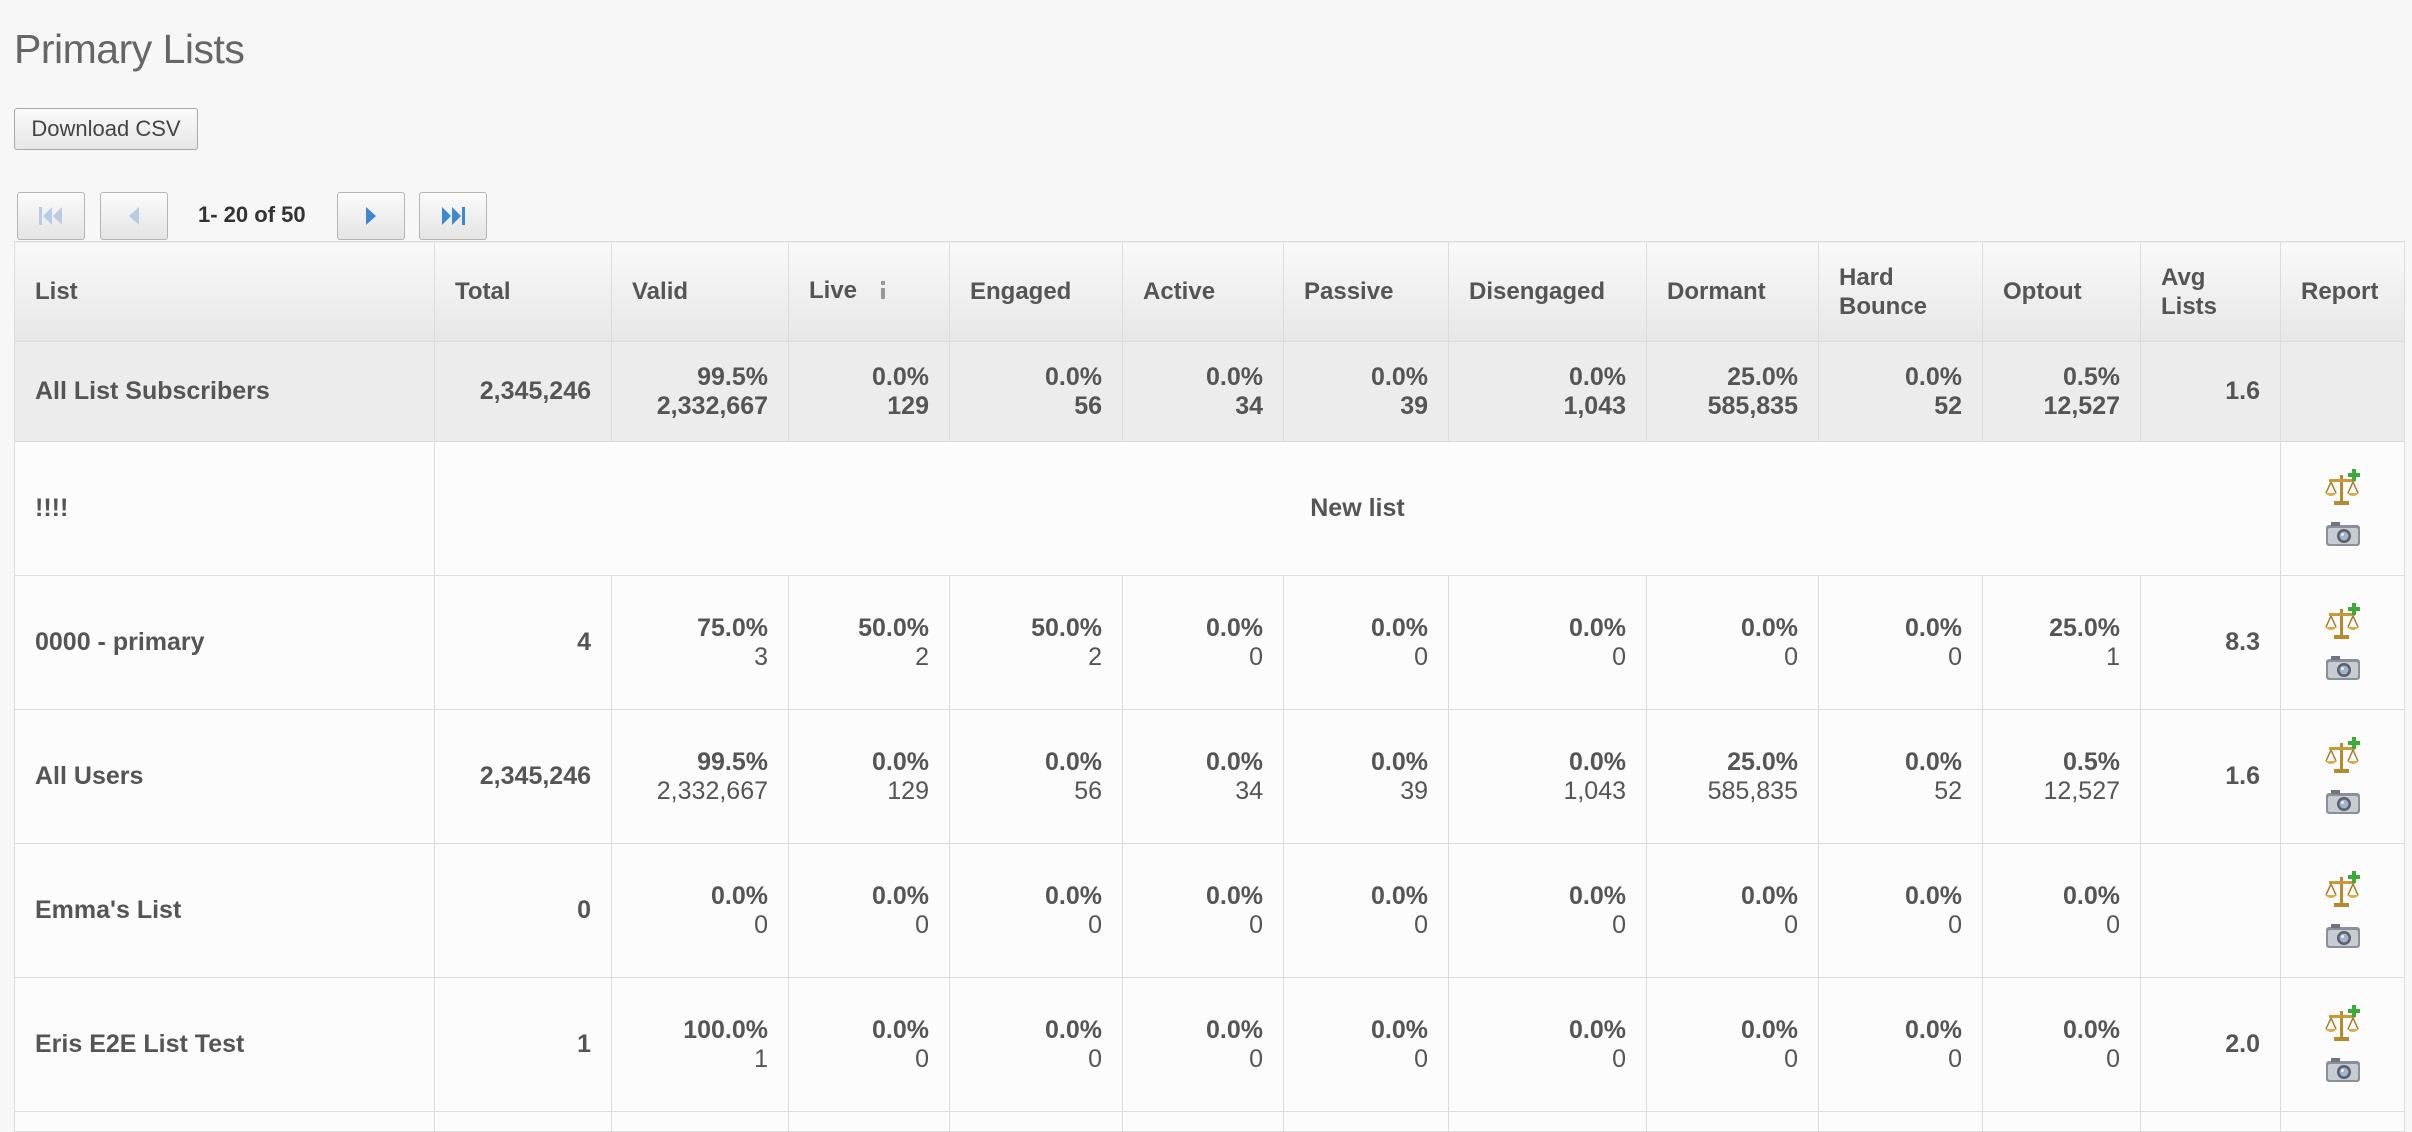  Describe the element at coordinates (908, 790) in the screenshot. I see `cell-count: 129` at that location.